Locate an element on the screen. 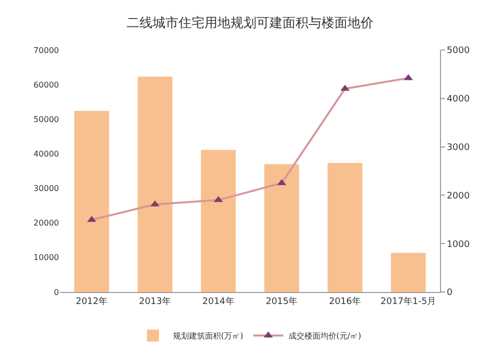 This screenshot has height=362, width=500. legend-label: 规划建筑面积(万㎡) is located at coordinates (208, 336).